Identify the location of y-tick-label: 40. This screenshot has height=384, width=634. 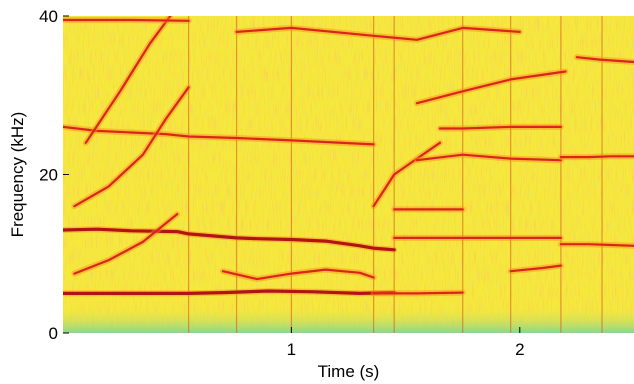
(48, 16).